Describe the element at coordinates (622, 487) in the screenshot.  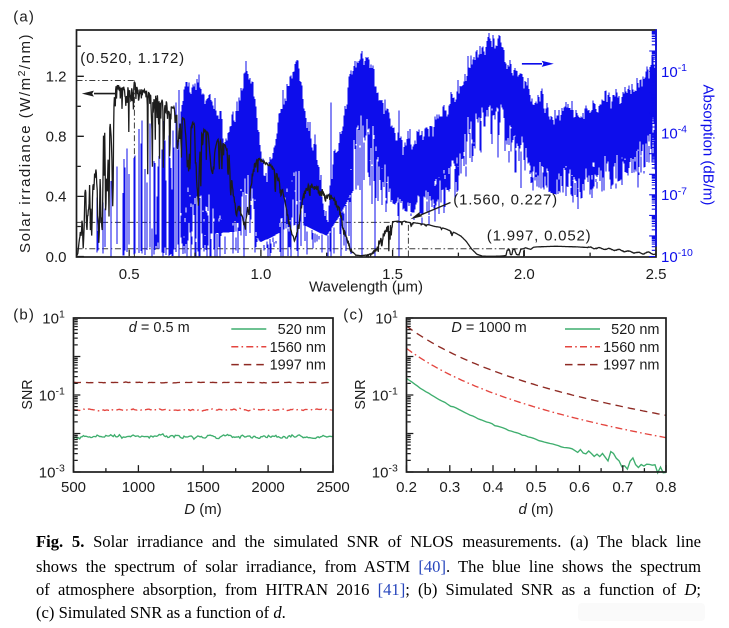
I see `svg-text: 0.7` at that location.